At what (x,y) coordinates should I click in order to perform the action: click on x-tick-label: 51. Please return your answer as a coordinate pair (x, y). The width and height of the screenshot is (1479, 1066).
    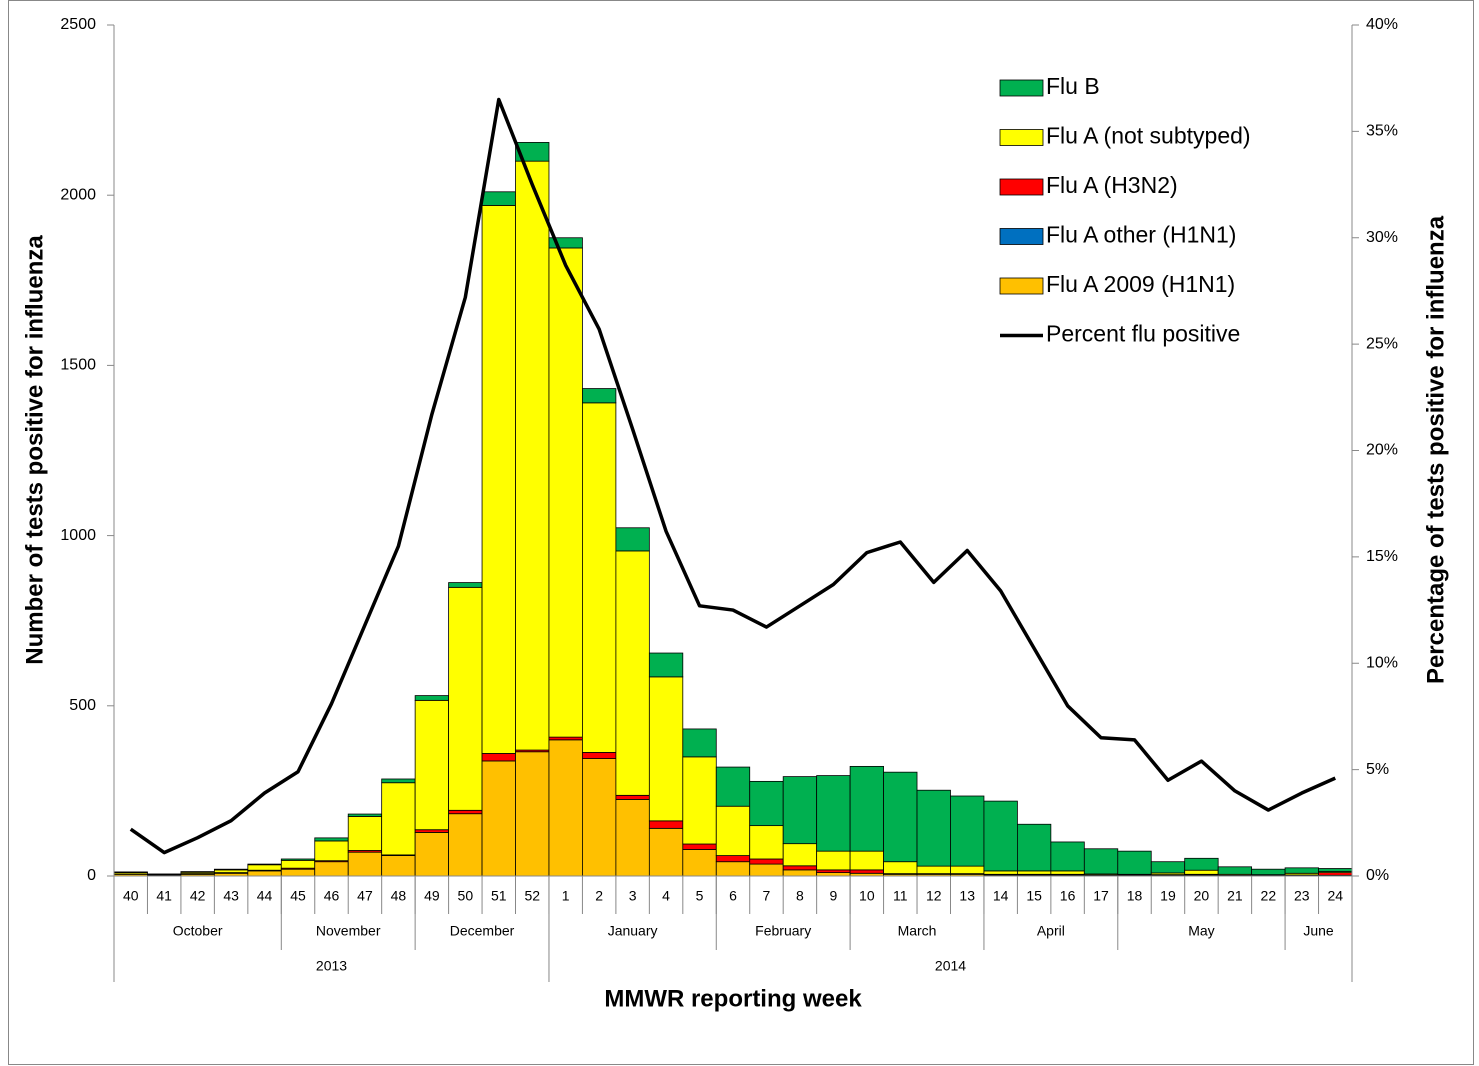
    Looking at the image, I should click on (499, 896).